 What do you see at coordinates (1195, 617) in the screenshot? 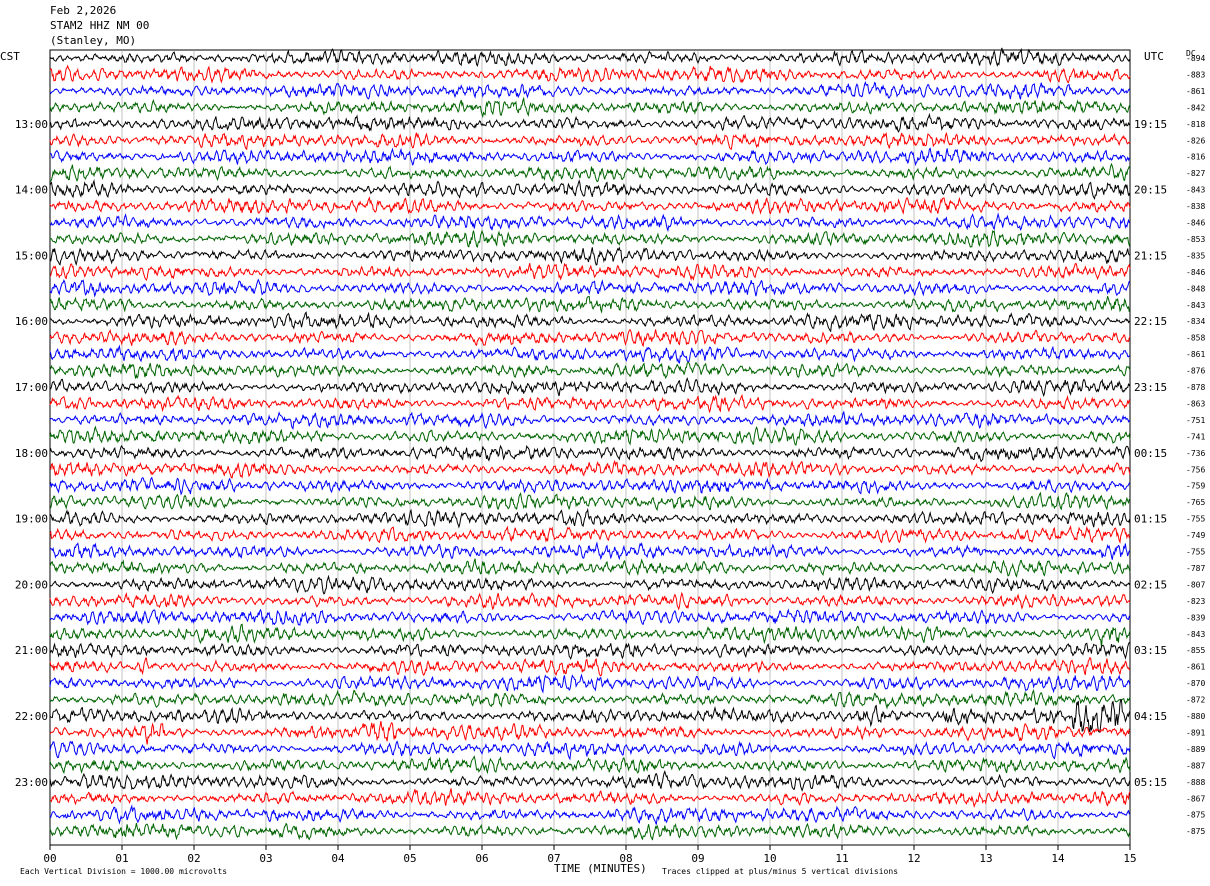
I see `dc-offset-label: -839` at bounding box center [1195, 617].